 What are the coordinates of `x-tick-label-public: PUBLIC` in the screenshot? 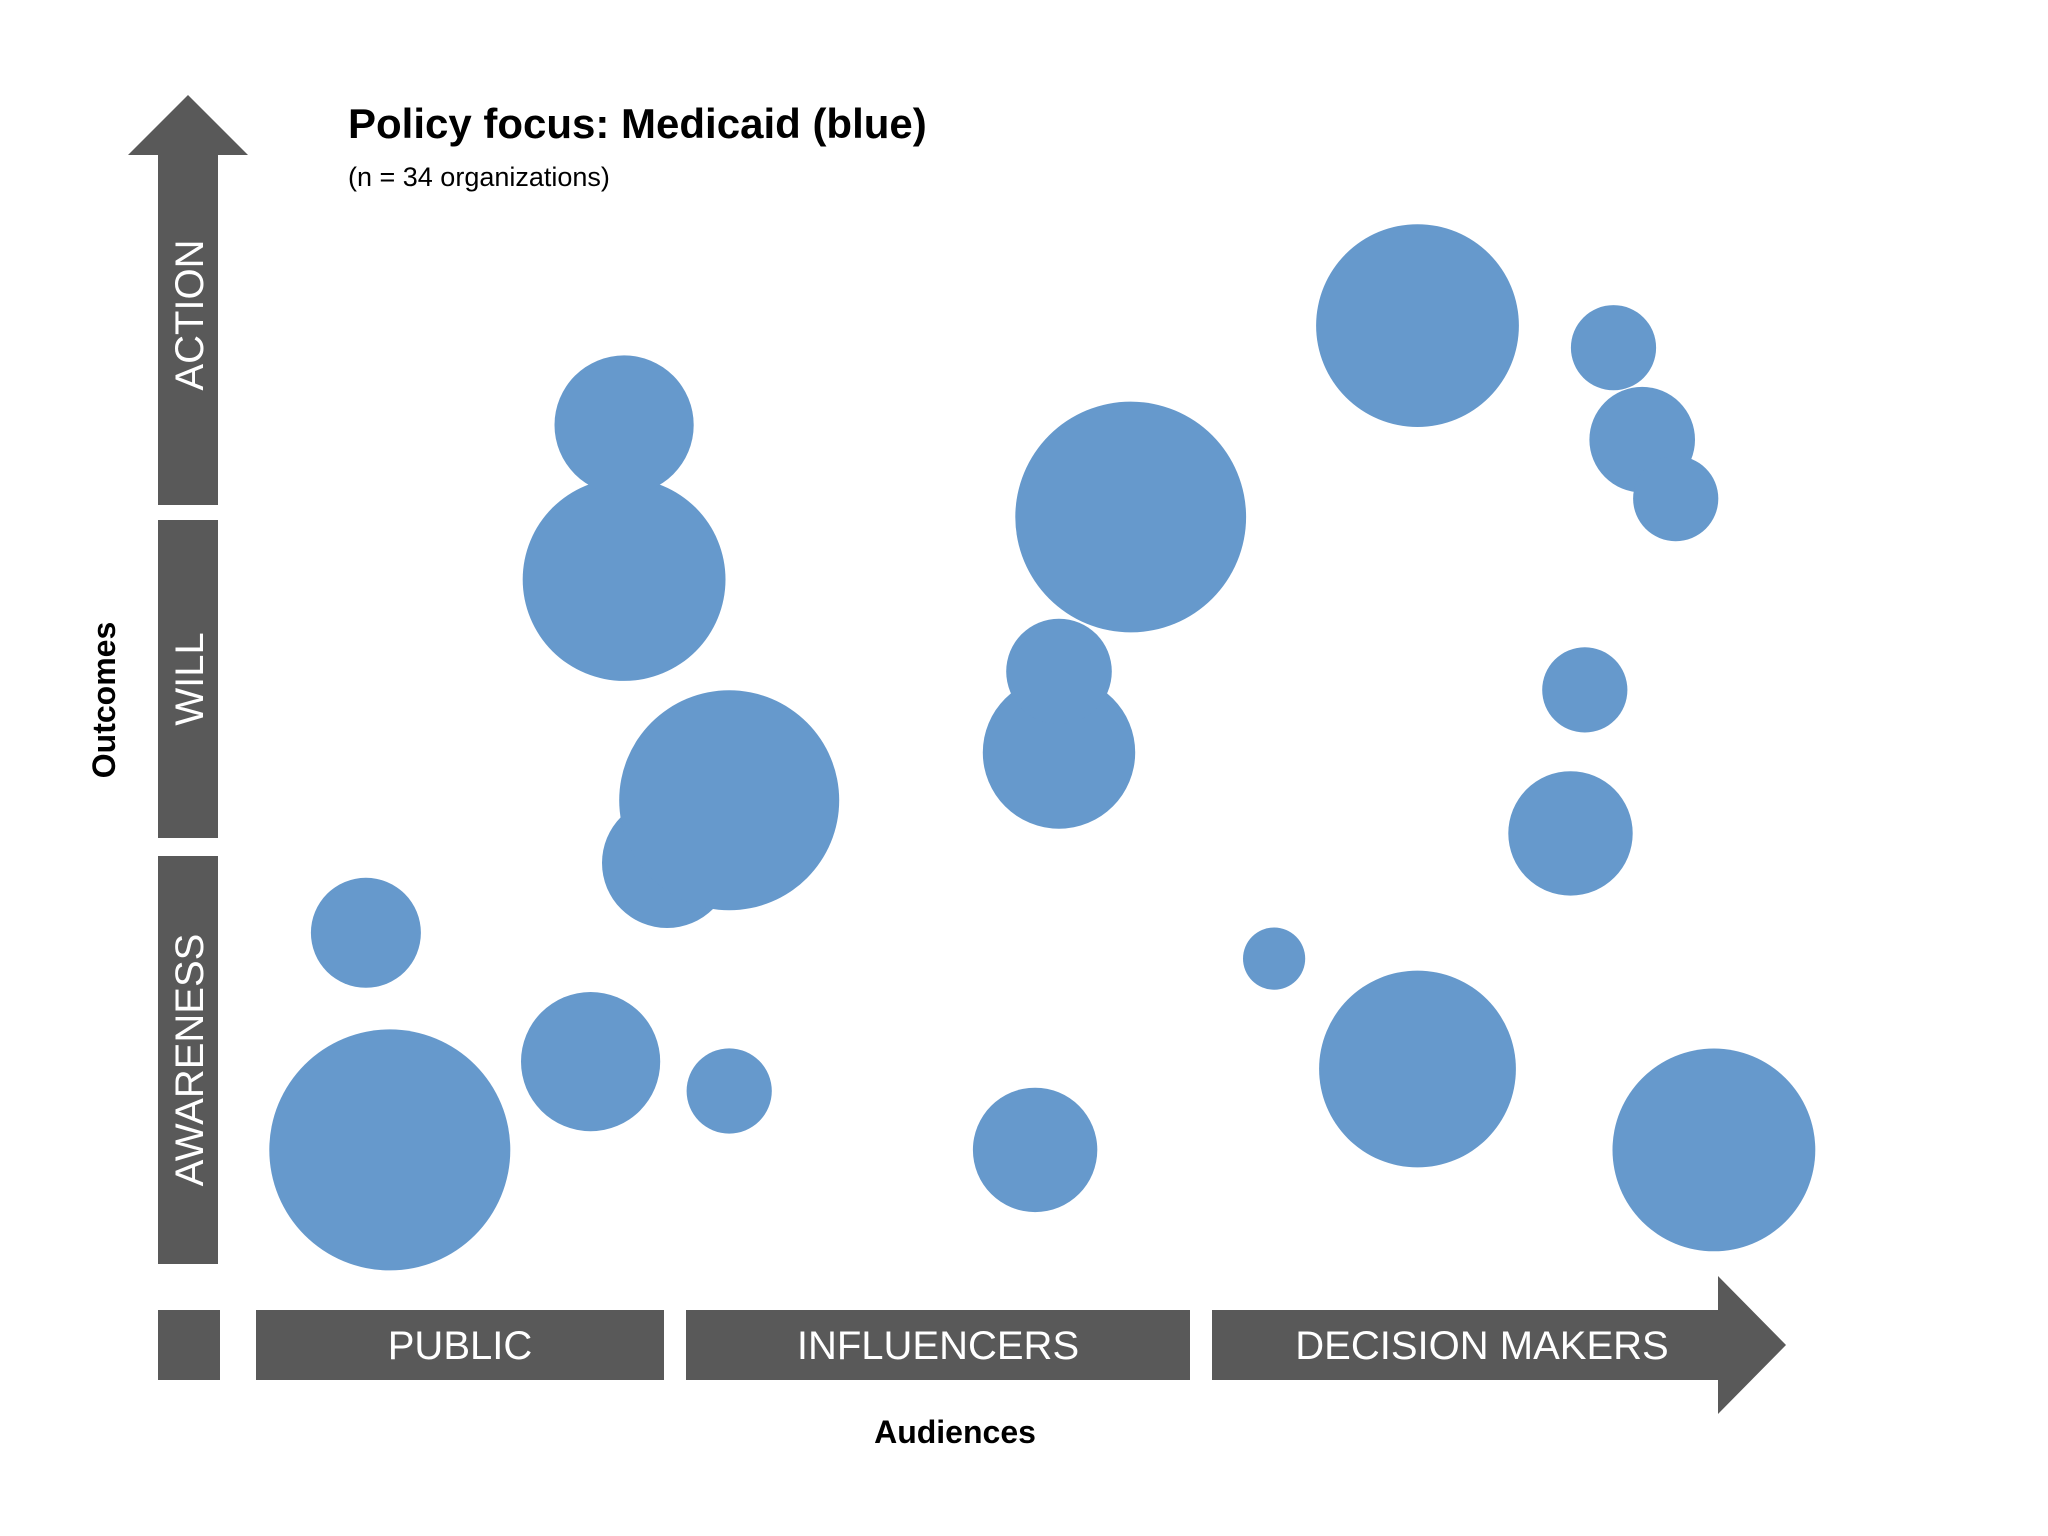 It's located at (460, 1346).